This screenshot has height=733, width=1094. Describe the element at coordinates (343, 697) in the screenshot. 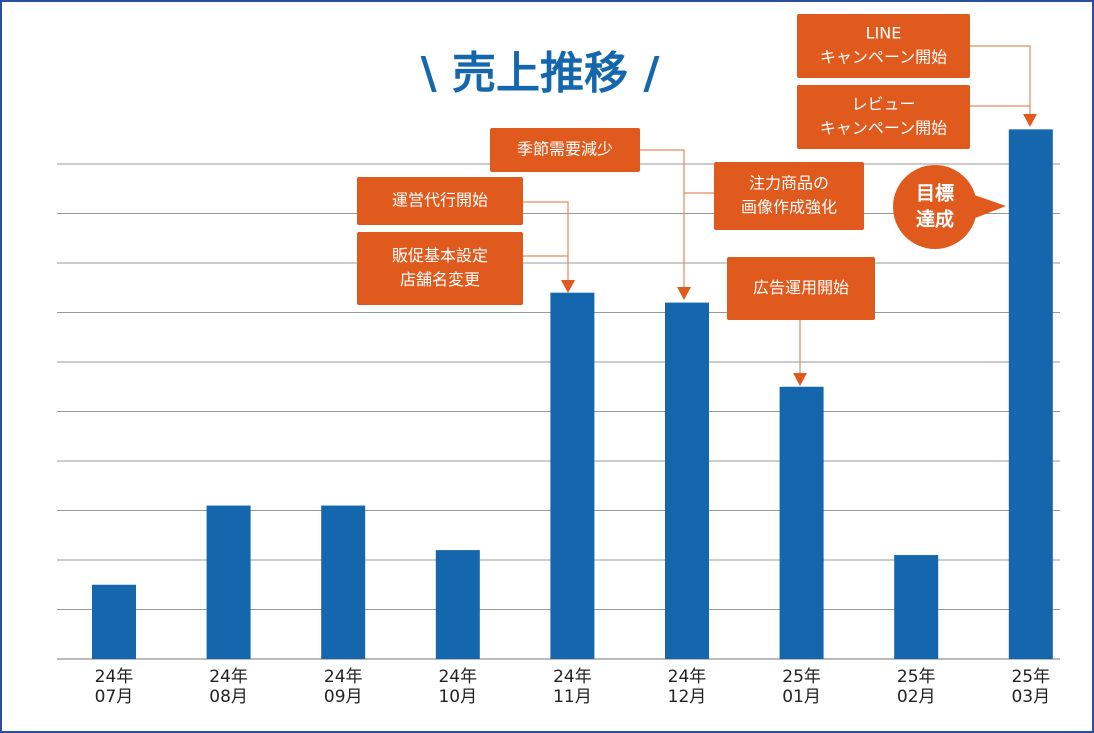

I see `x-tick-label: 09月` at that location.